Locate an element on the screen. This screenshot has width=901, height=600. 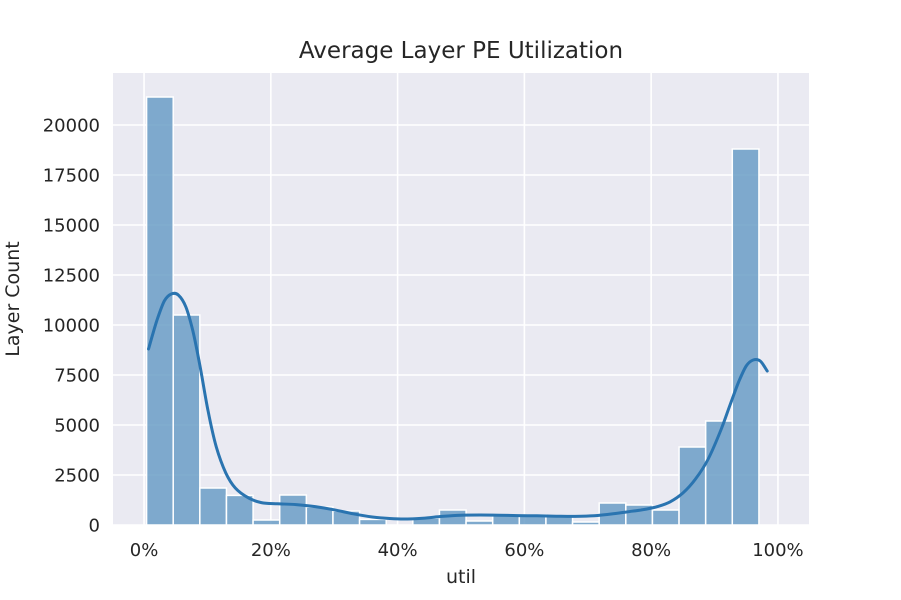
y-tick-label: 20000 is located at coordinates (71, 126).